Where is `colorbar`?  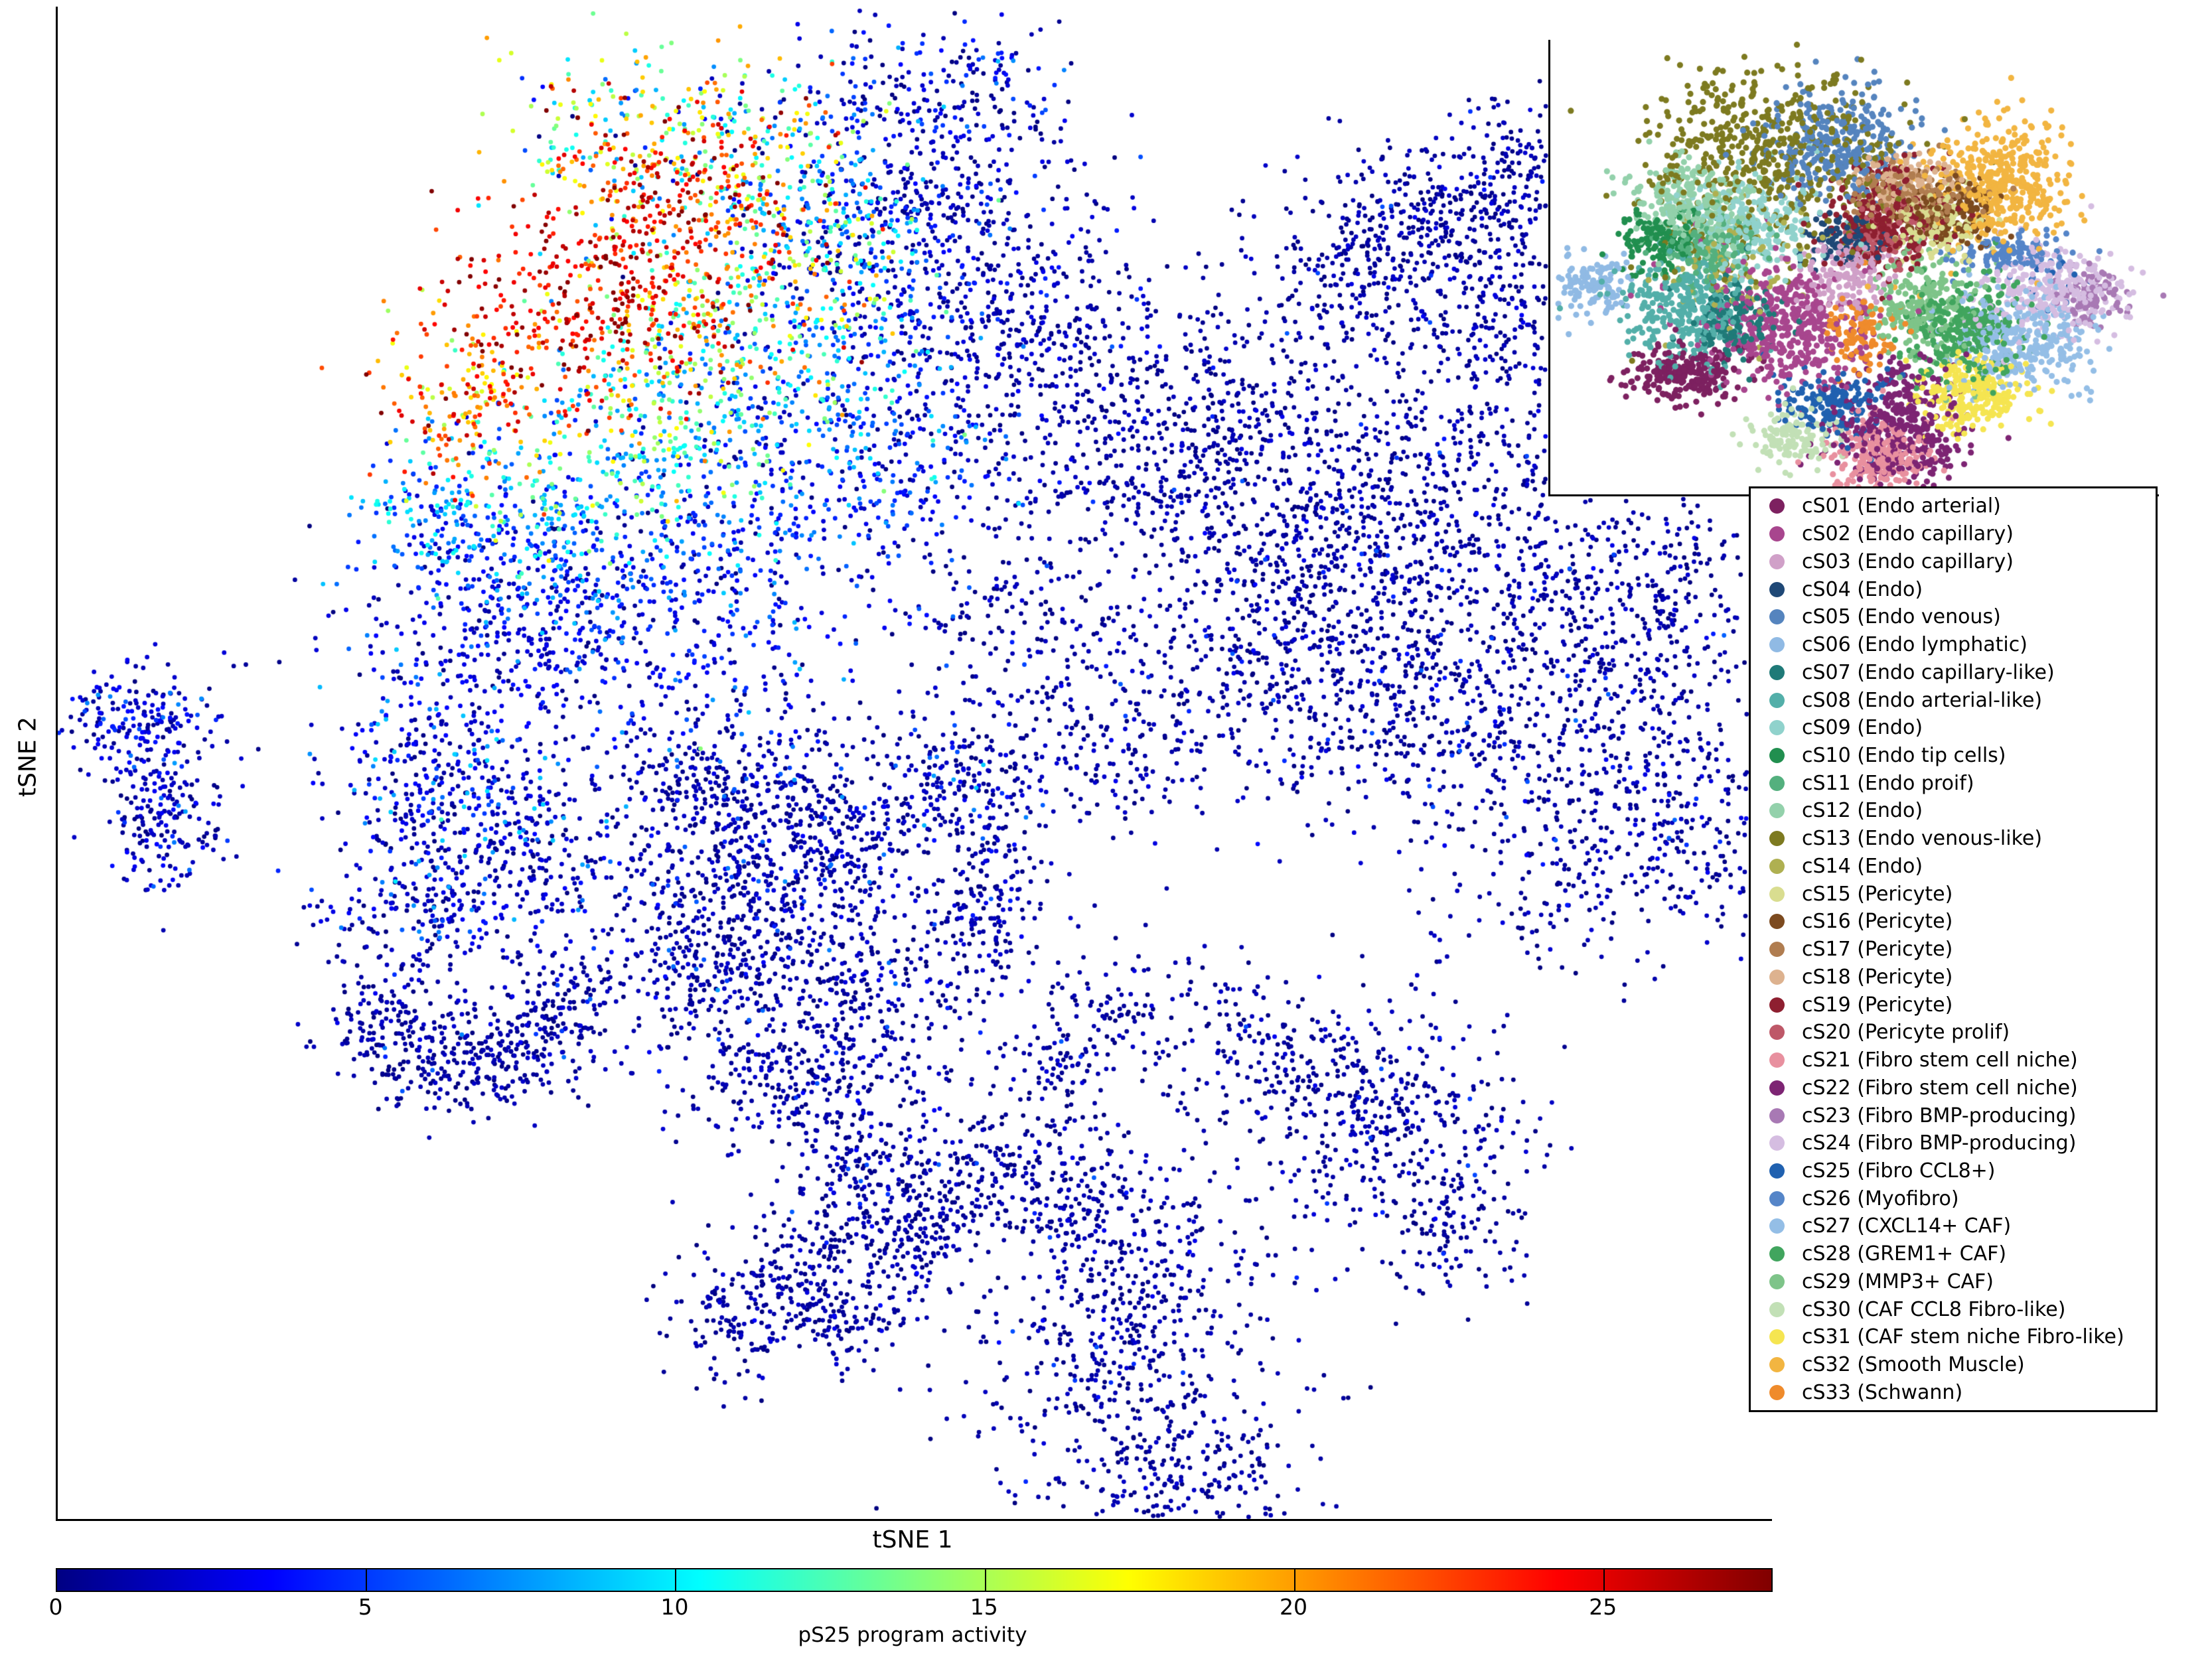 colorbar is located at coordinates (915, 1580).